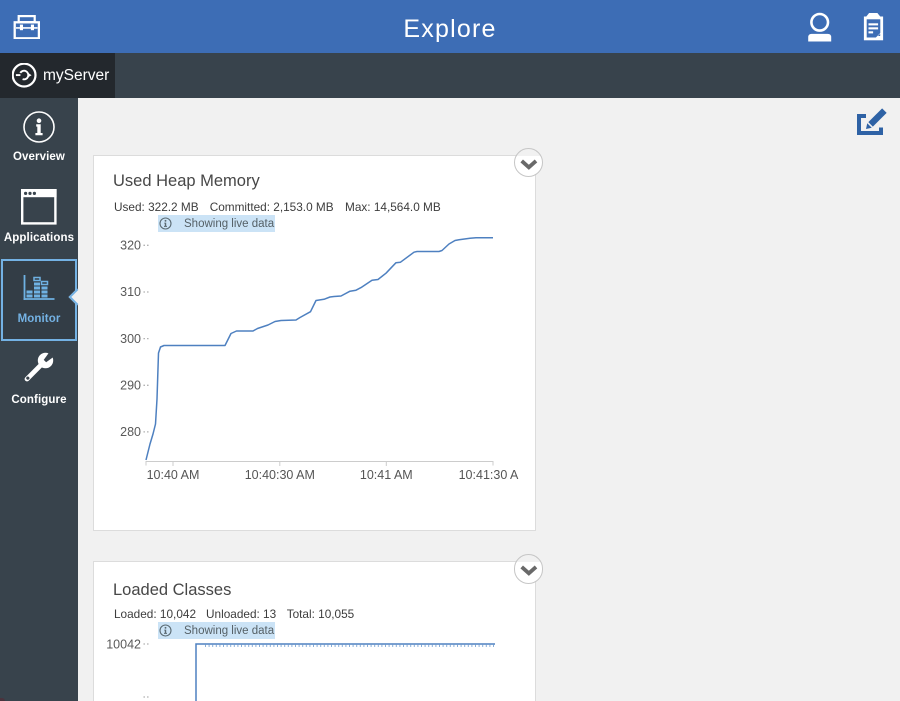  Describe the element at coordinates (130, 432) in the screenshot. I see `svg-text: 280` at that location.